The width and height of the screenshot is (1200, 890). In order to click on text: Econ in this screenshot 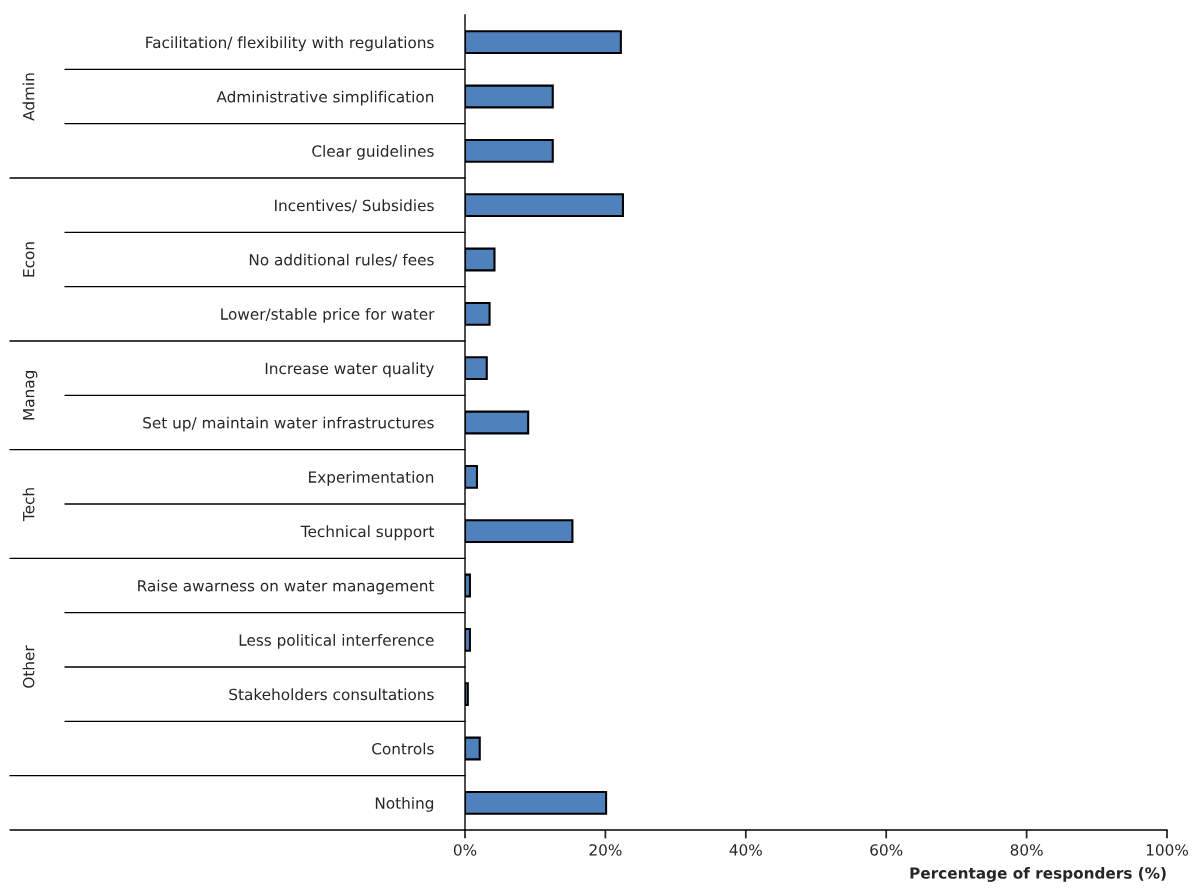, I will do `click(29, 259)`.